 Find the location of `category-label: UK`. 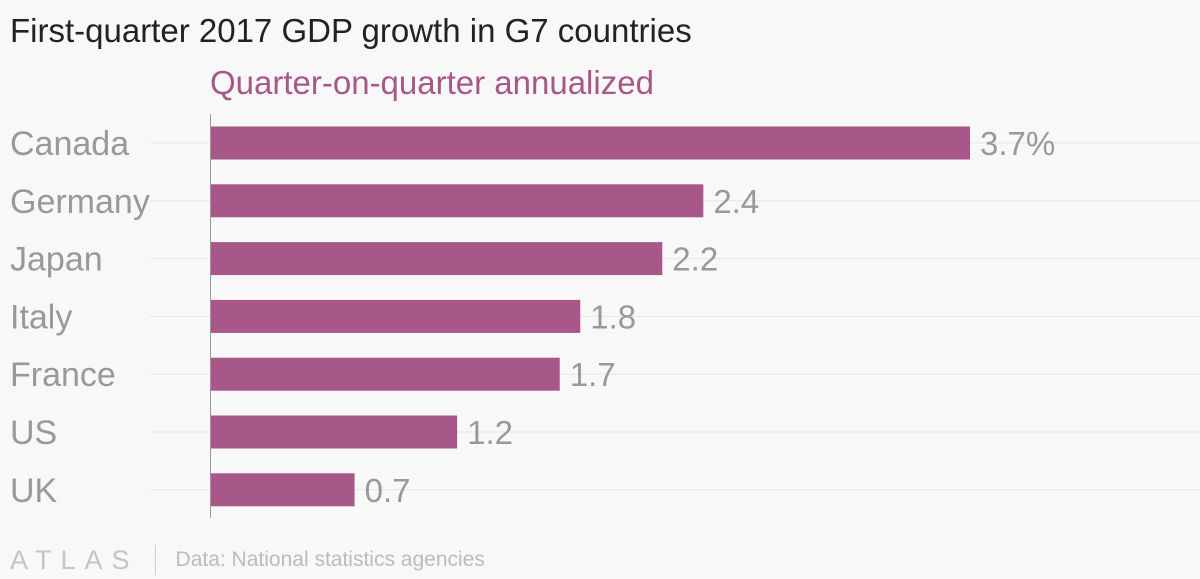

category-label: UK is located at coordinates (34, 491).